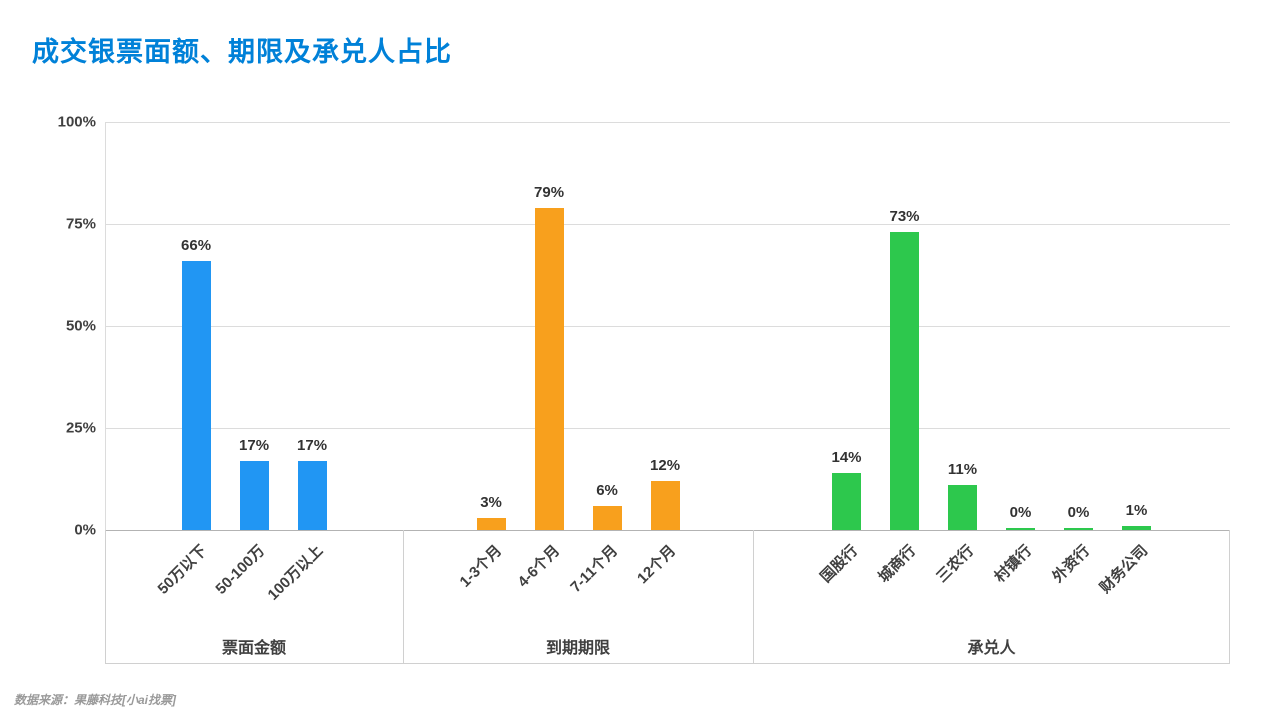 Image resolution: width=1280 pixels, height=720 pixels. I want to click on value-label: 79%, so click(549, 192).